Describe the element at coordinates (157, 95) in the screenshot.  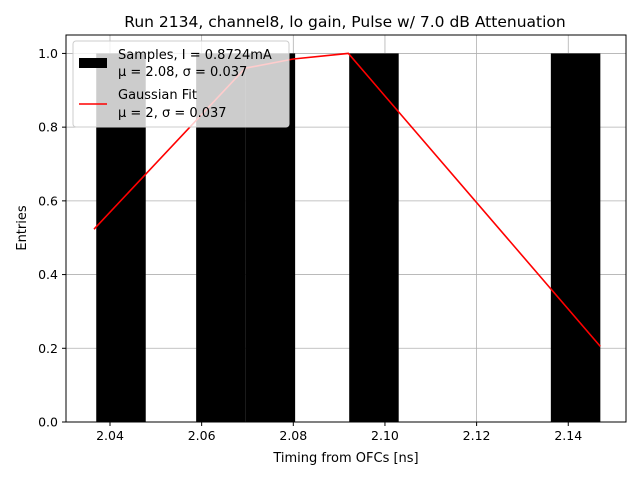
I see `legend-label-fit-line1: Gaussian Fit` at that location.